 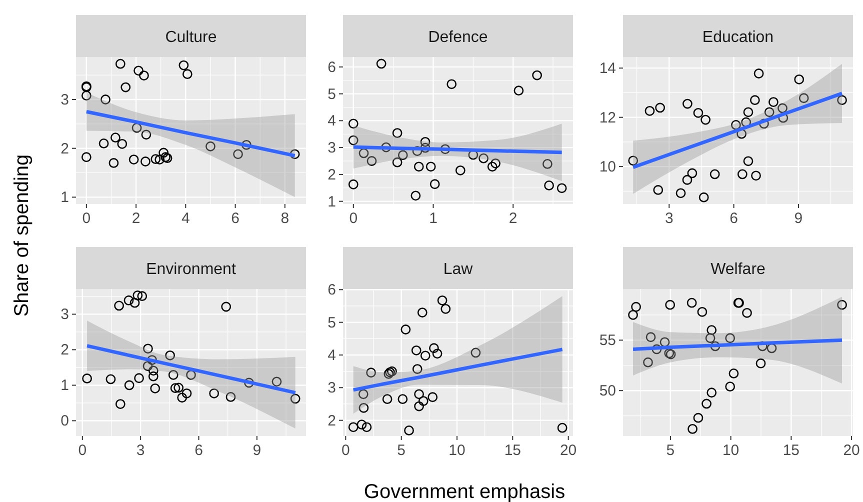 I want to click on y-tick-label: 5, so click(x=332, y=323).